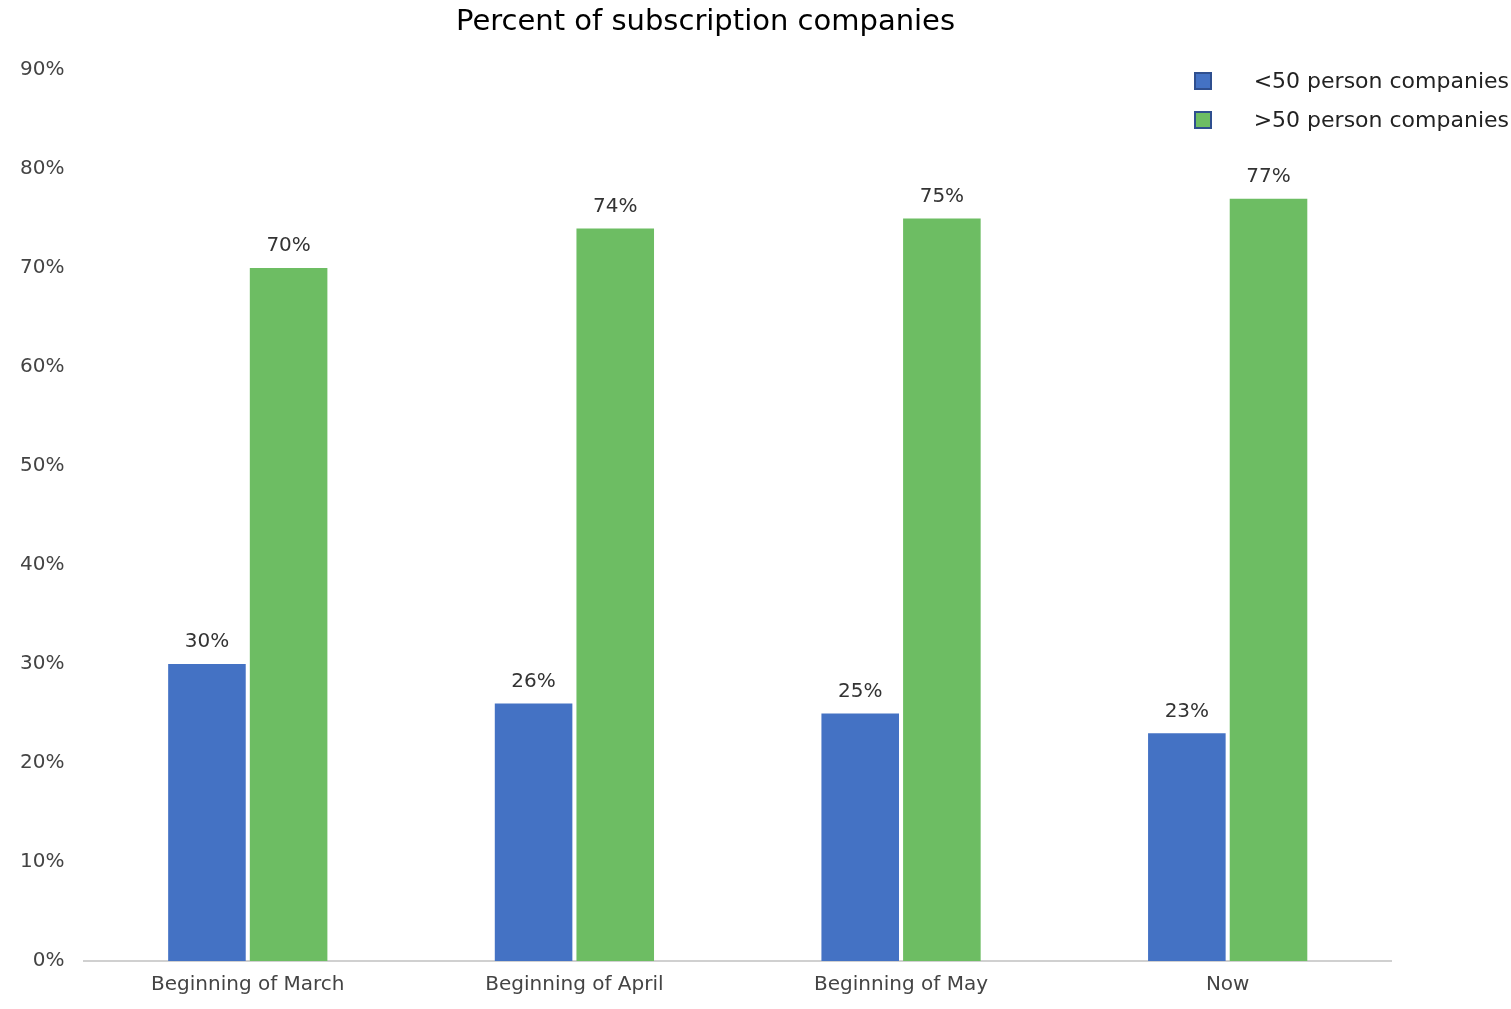 Image resolution: width=1511 pixels, height=1009 pixels. Describe the element at coordinates (42, 860) in the screenshot. I see `y-tick-label: 10%` at that location.